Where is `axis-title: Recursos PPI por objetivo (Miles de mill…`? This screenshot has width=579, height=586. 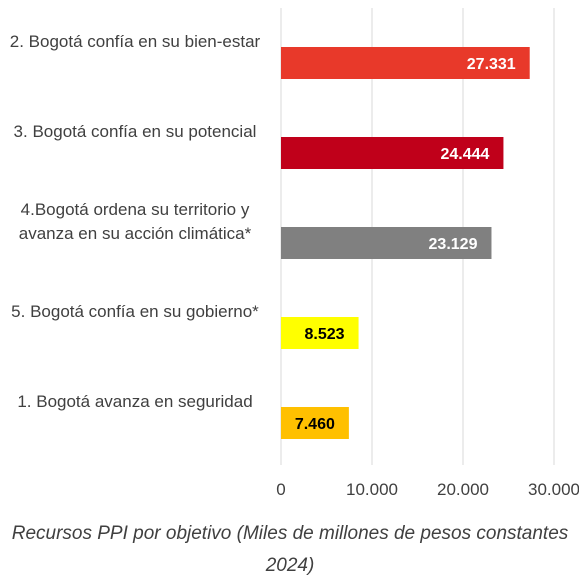
axis-title: Recursos PPI por objetivo (Miles de mill… is located at coordinates (290, 549).